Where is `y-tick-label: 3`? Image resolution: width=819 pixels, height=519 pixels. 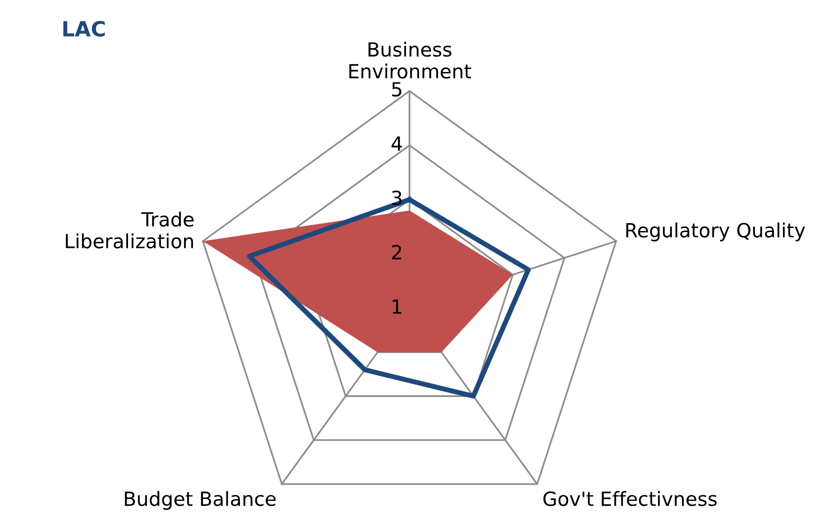 y-tick-label: 3 is located at coordinates (397, 198).